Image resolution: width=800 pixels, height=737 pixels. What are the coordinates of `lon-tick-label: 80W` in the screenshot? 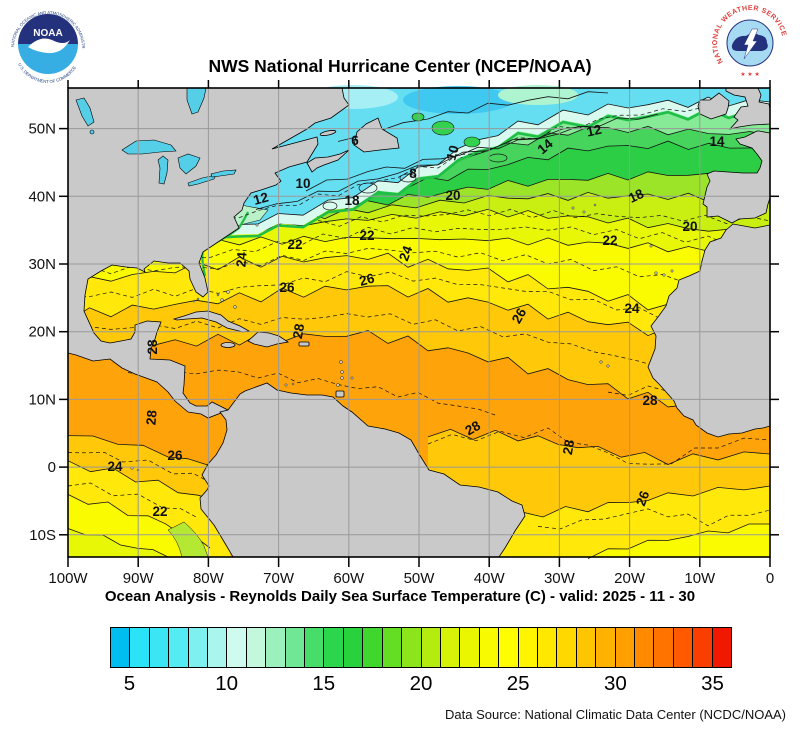 It's located at (209, 578).